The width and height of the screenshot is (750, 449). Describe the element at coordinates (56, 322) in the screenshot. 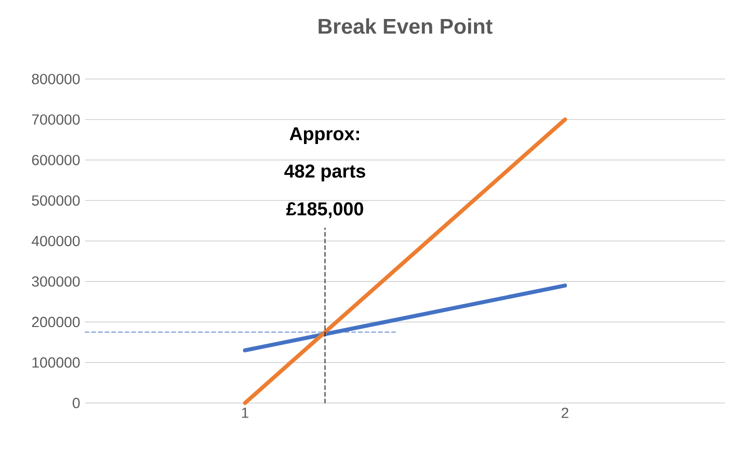

I see `y-tick-label: 200000` at that location.